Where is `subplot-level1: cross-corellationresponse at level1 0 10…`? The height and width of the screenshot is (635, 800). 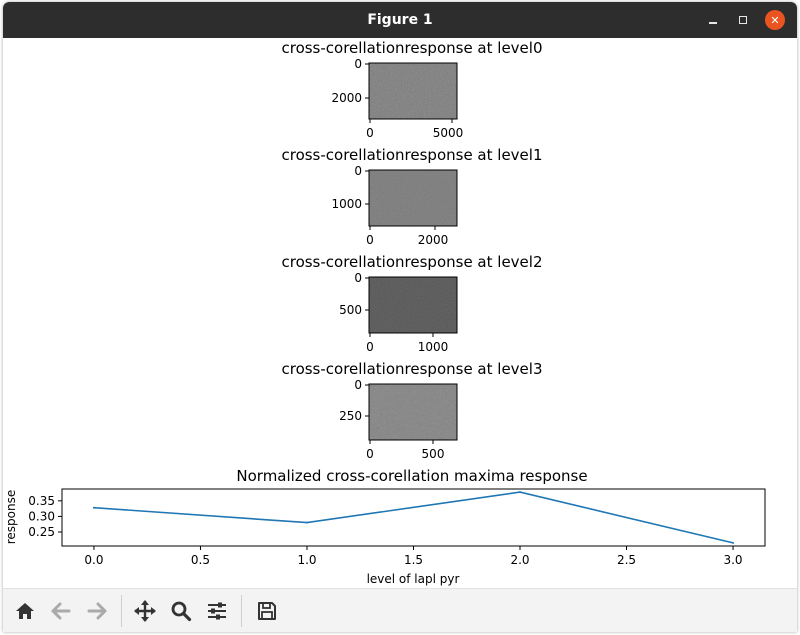 subplot-level1: cross-corellationresponse at level1 0 10… is located at coordinates (411, 196).